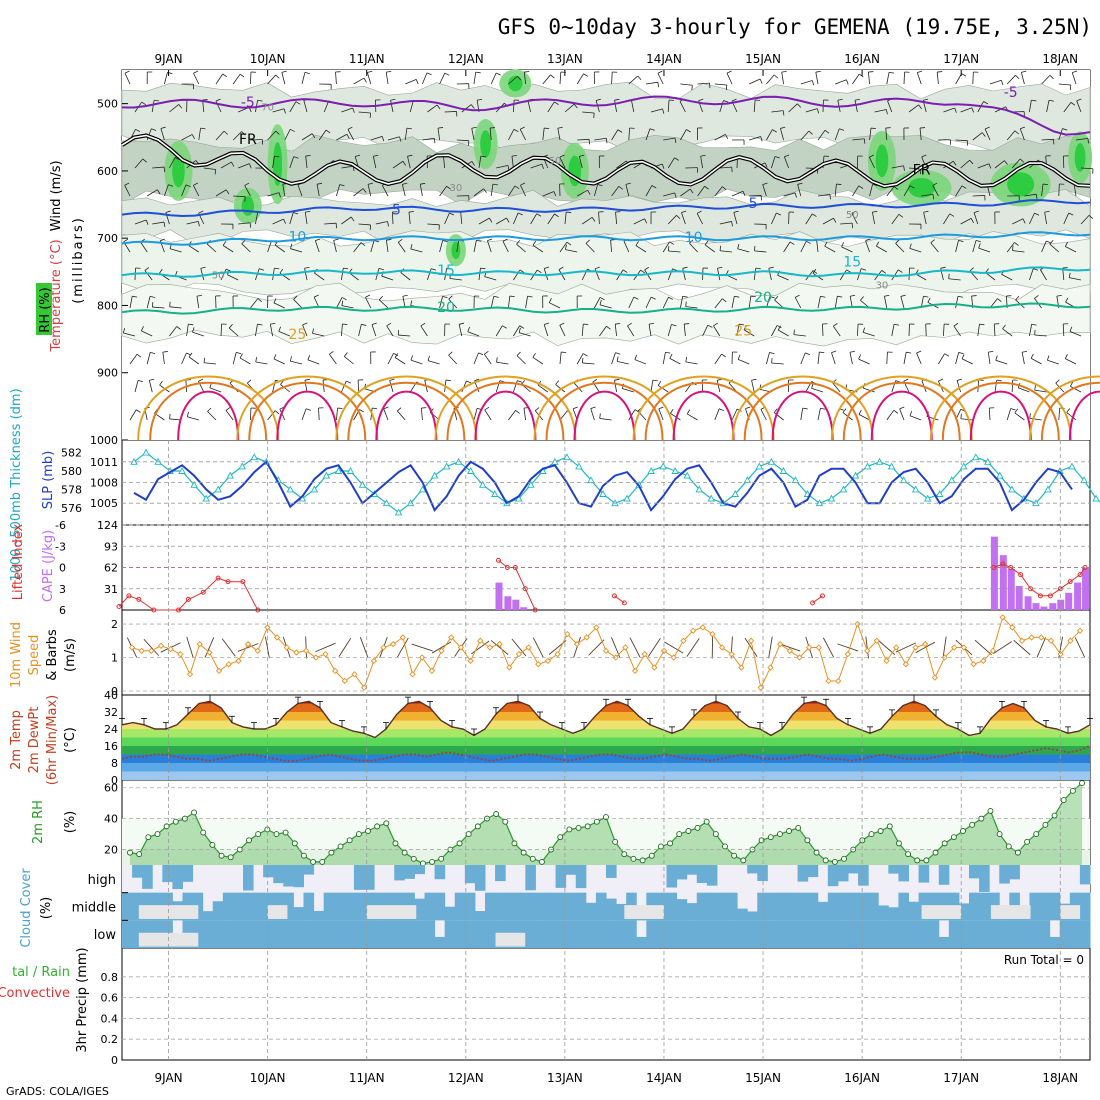 The width and height of the screenshot is (1100, 1100). Describe the element at coordinates (961, 59) in the screenshot. I see `top-date-label: 17JAN` at that location.